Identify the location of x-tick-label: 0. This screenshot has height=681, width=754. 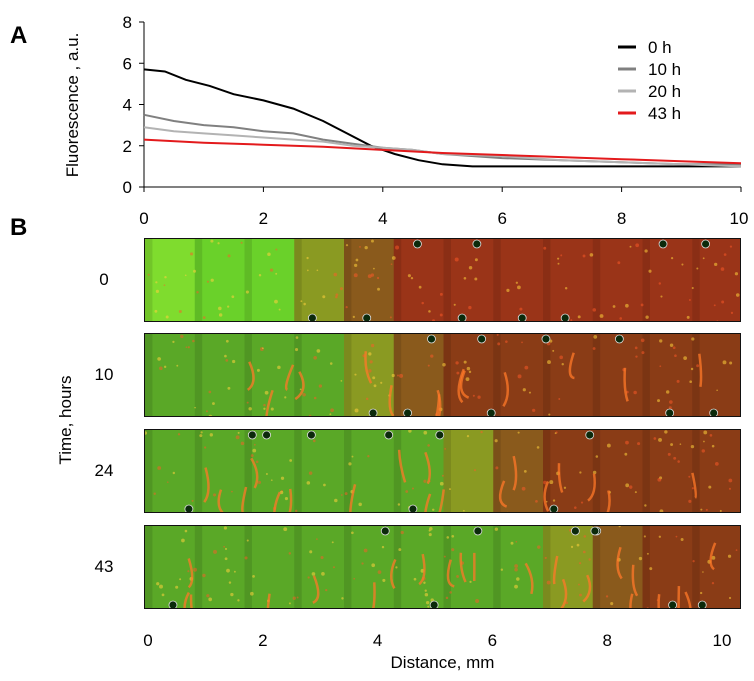
(143, 218).